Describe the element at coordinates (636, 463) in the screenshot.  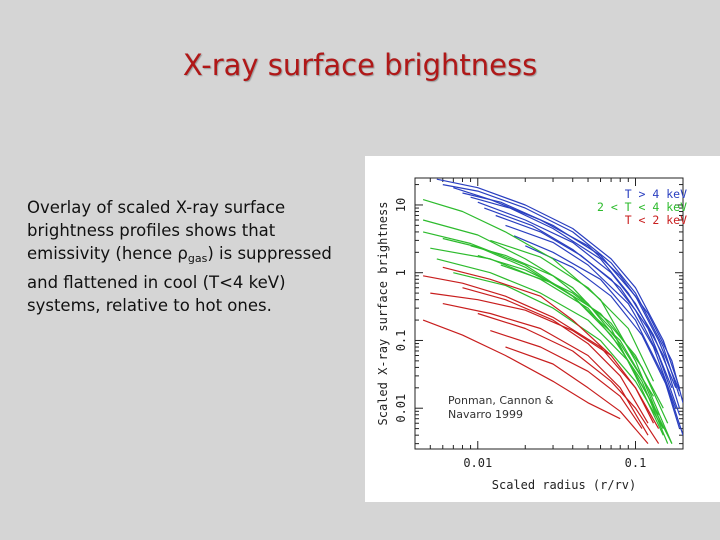
I see `x-tick-label: 0.1` at that location.